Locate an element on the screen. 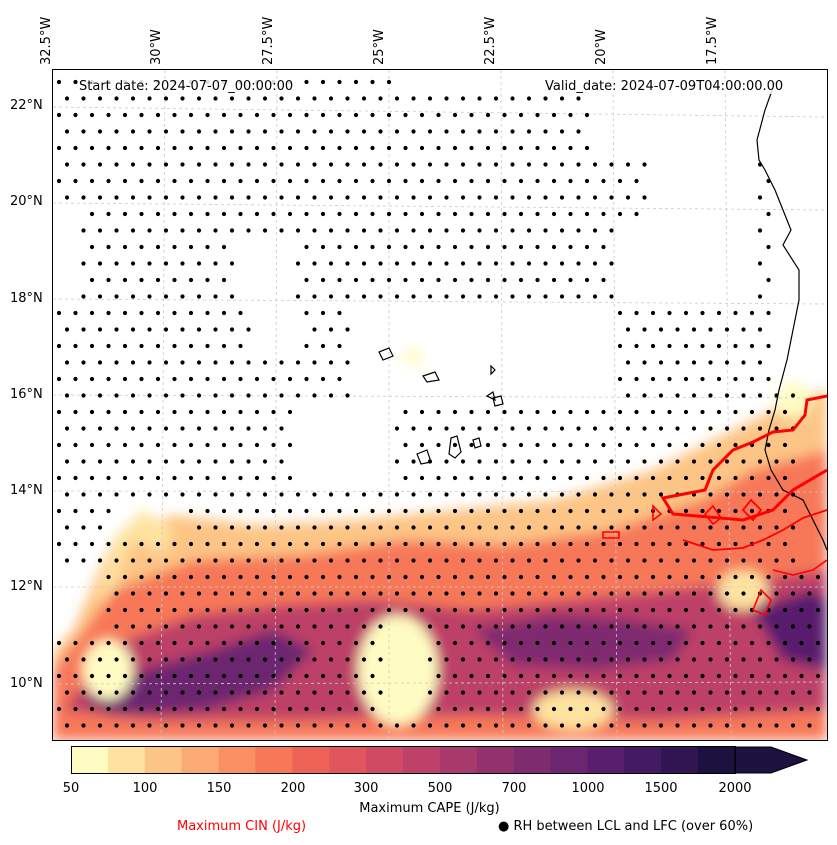 This screenshot has width=837, height=845. lat-label-20n: 20°N is located at coordinates (26, 201).